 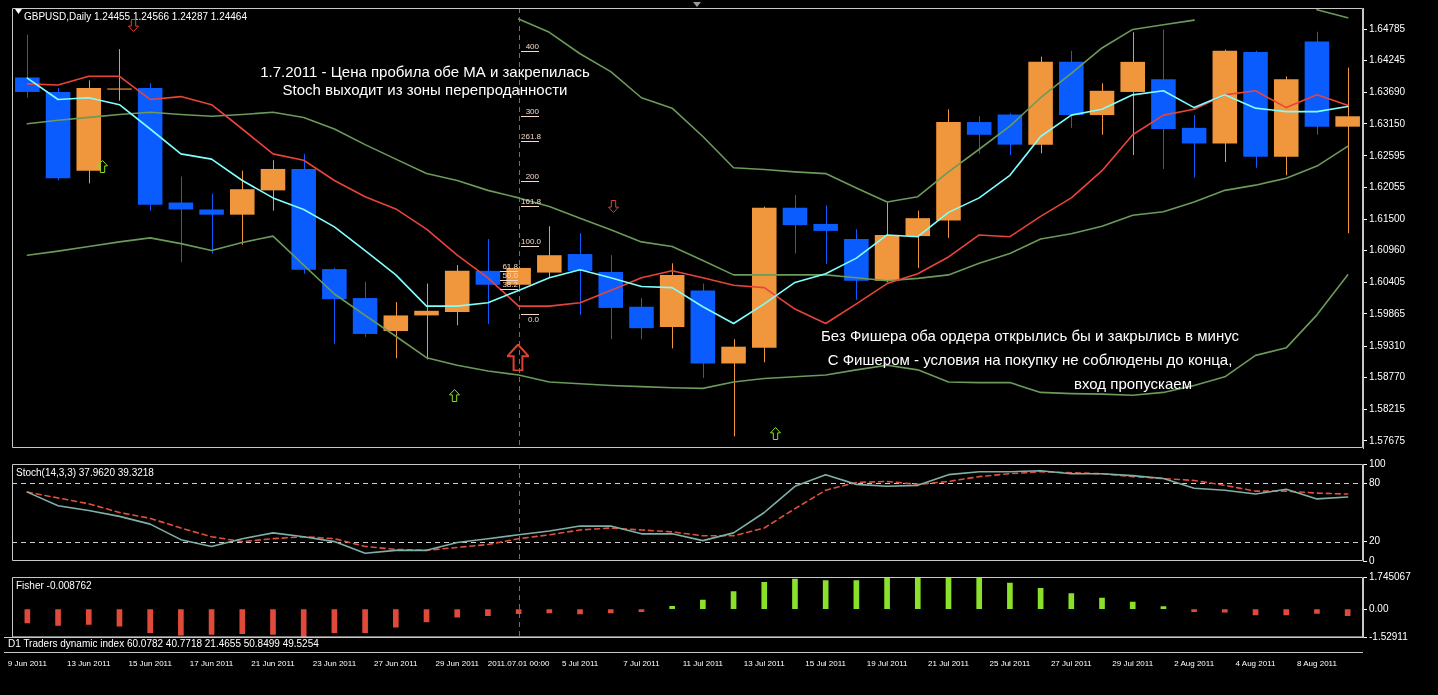 What do you see at coordinates (273, 664) in the screenshot?
I see `x-tick-label: 21 Jun 2011` at bounding box center [273, 664].